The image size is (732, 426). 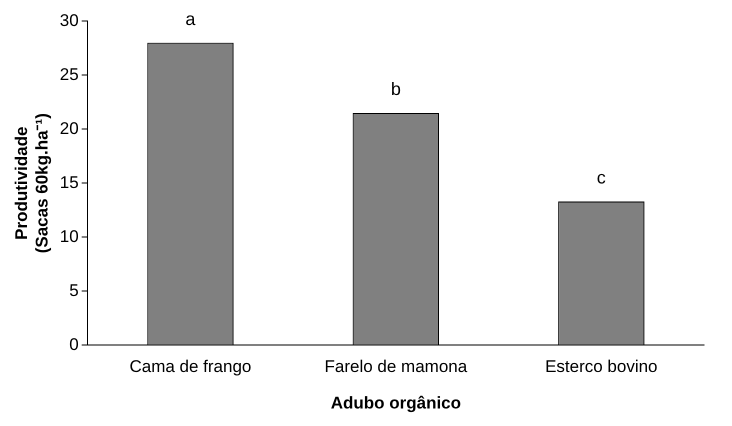 I want to click on x-tick-label: Farelo de mamona, so click(x=396, y=366).